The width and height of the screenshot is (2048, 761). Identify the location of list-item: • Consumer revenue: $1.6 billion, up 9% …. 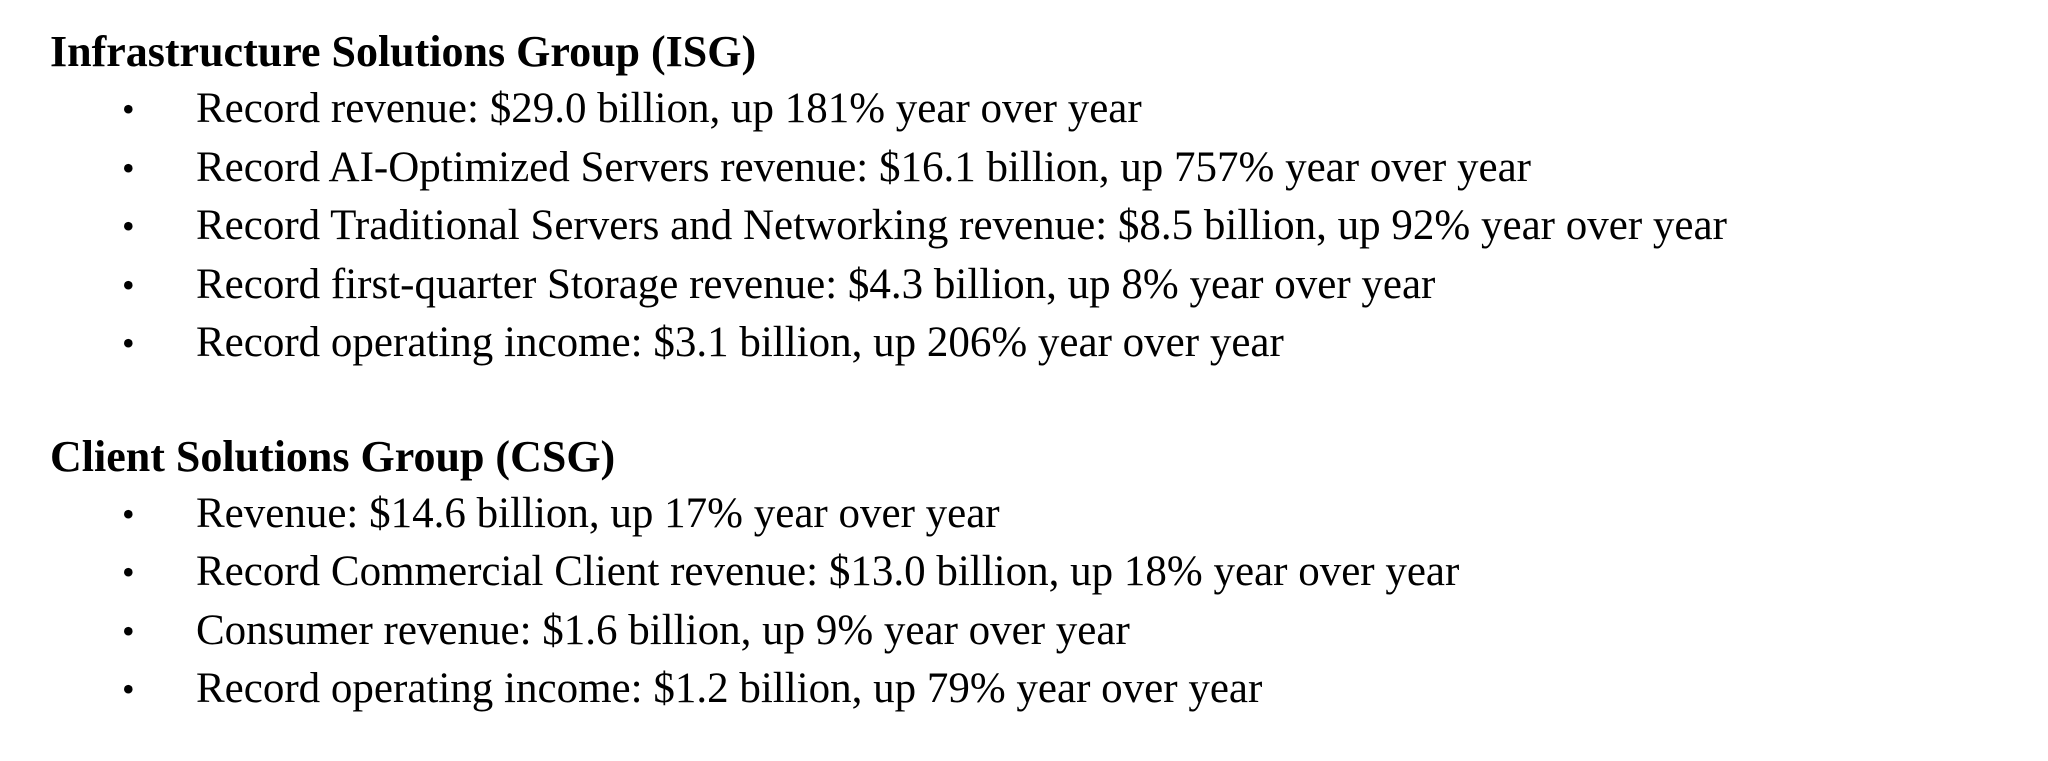
(1040, 631).